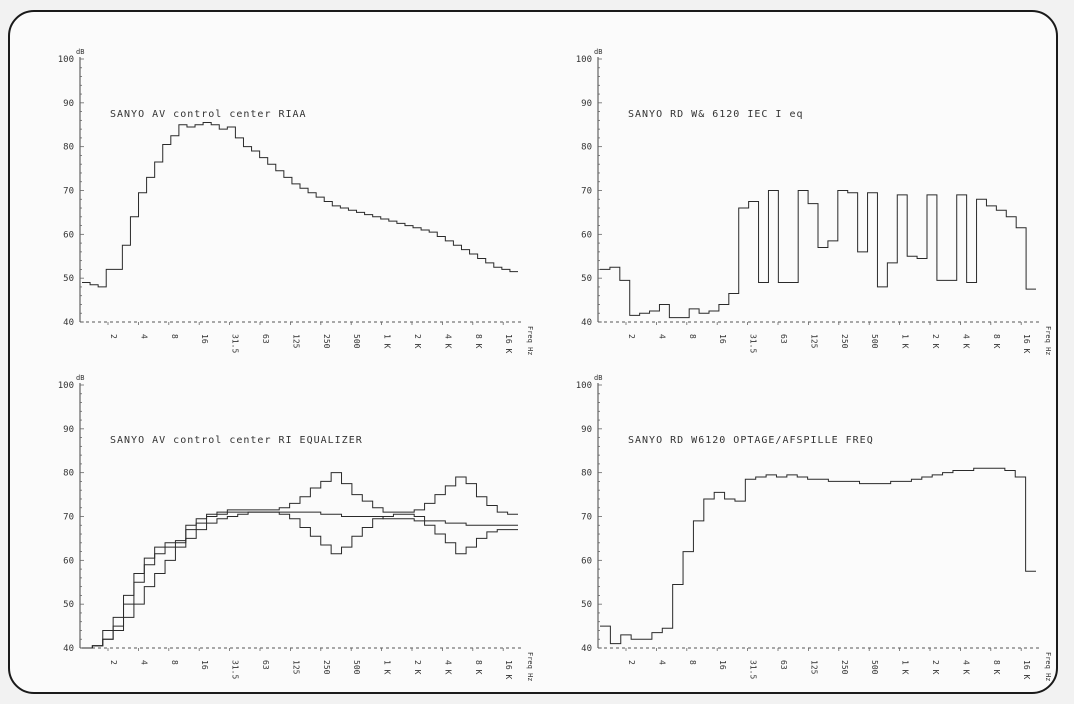  Describe the element at coordinates (716, 114) in the screenshot. I see `chart-title: SANYO RD W& 6120 IEC I eq` at that location.